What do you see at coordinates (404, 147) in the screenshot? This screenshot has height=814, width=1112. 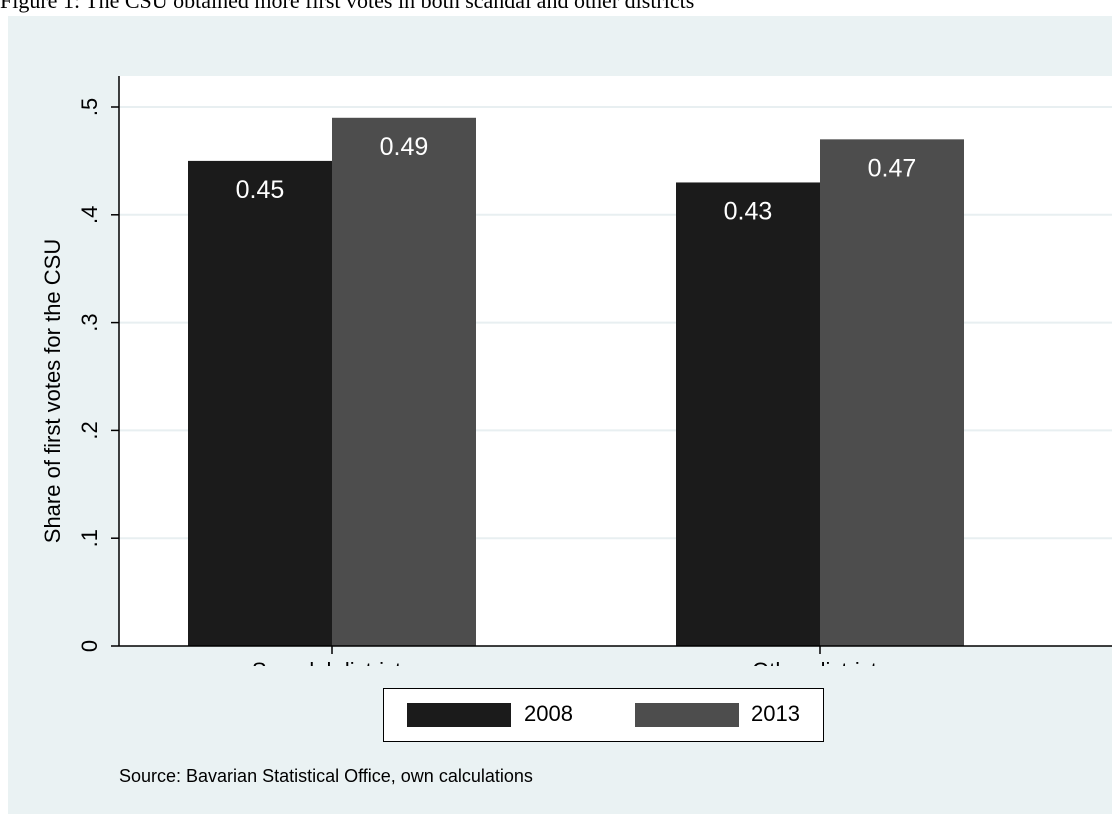 I see `data-label-2013-0: 0.49` at bounding box center [404, 147].